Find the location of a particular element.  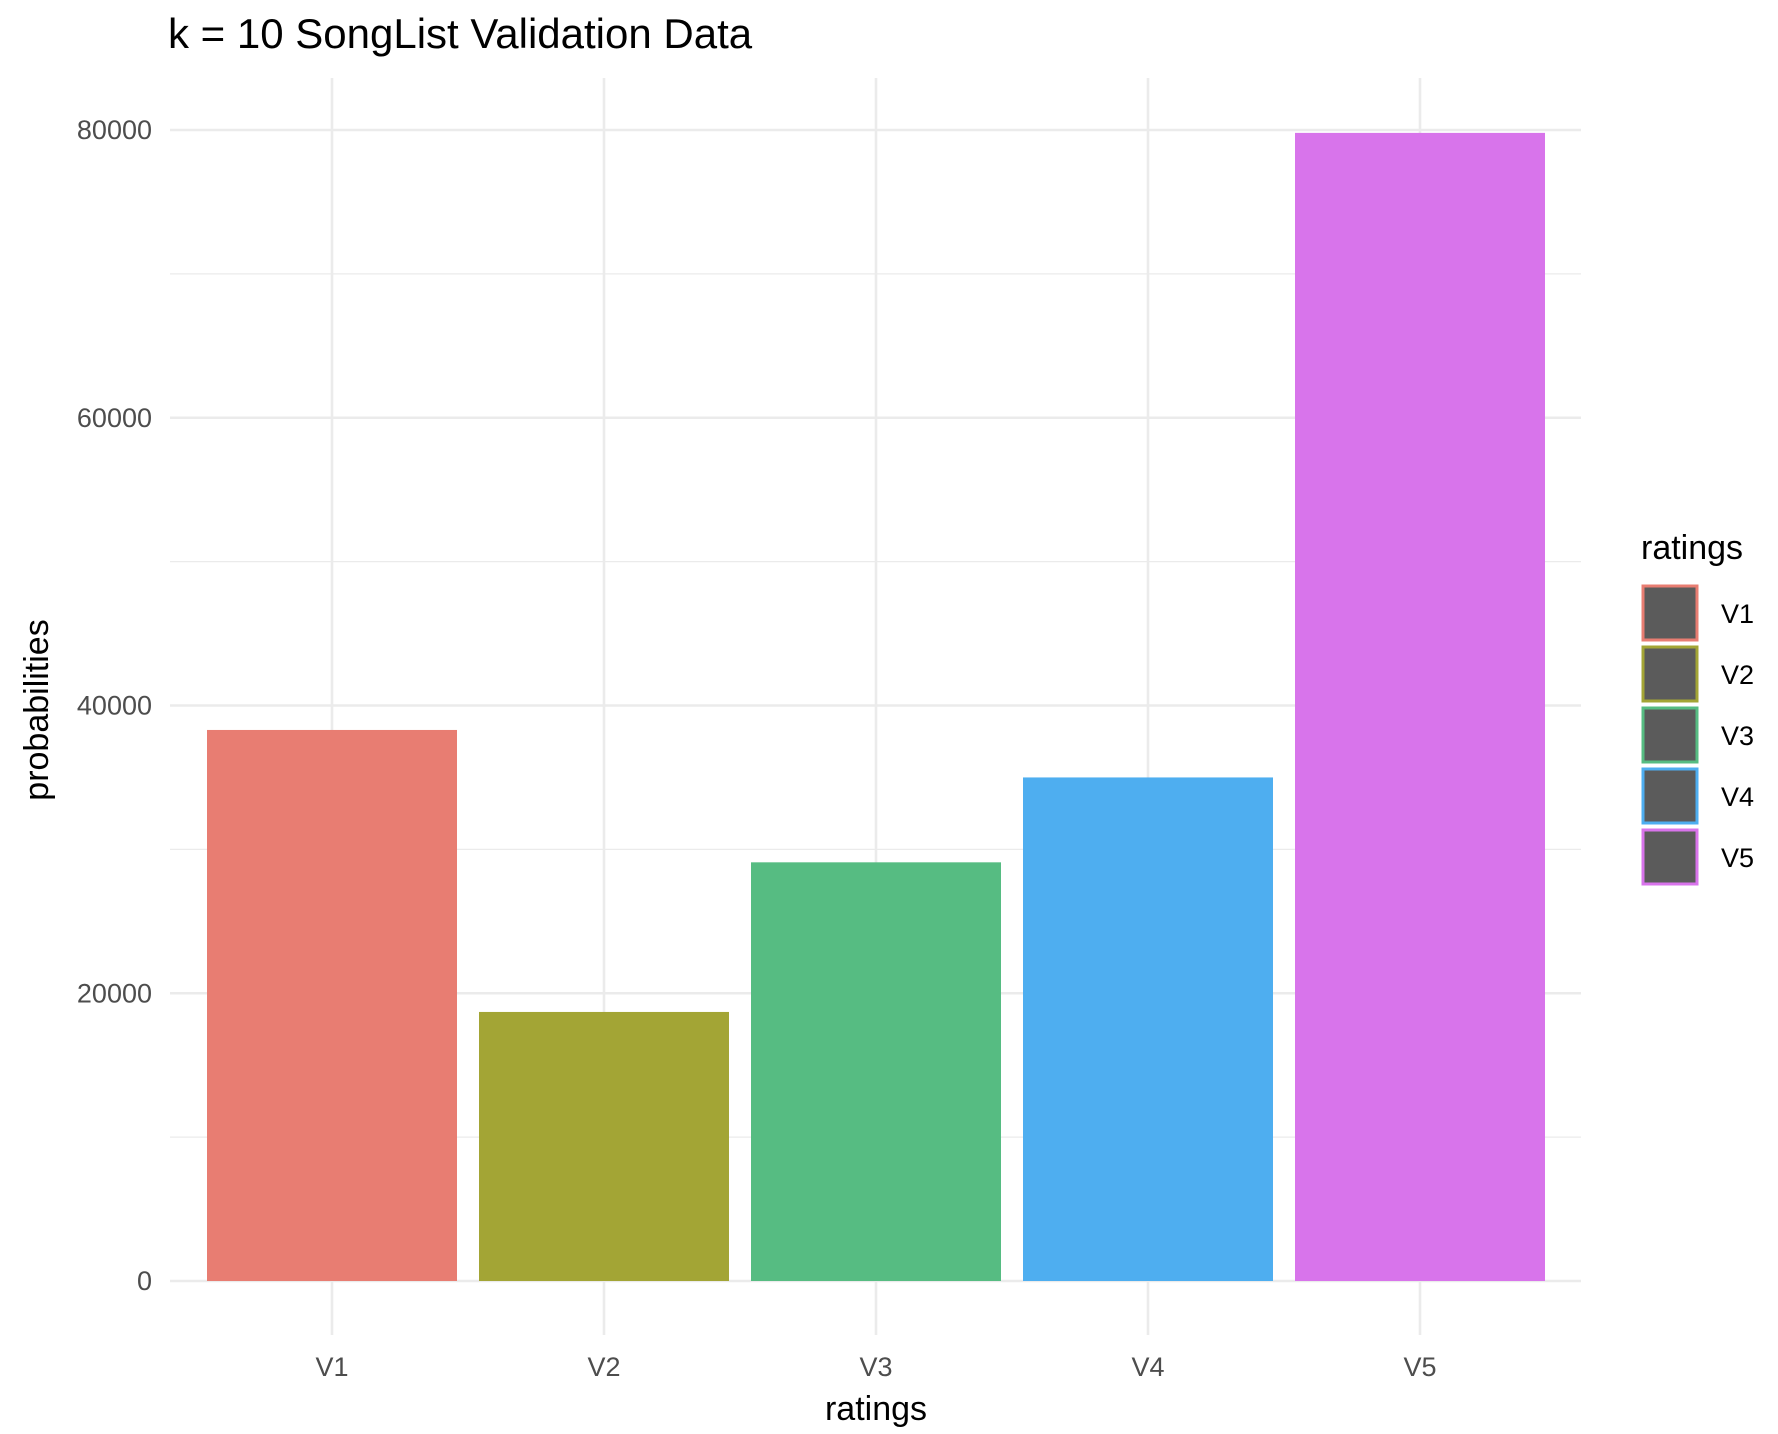

bar-v4 is located at coordinates (1148, 1029).